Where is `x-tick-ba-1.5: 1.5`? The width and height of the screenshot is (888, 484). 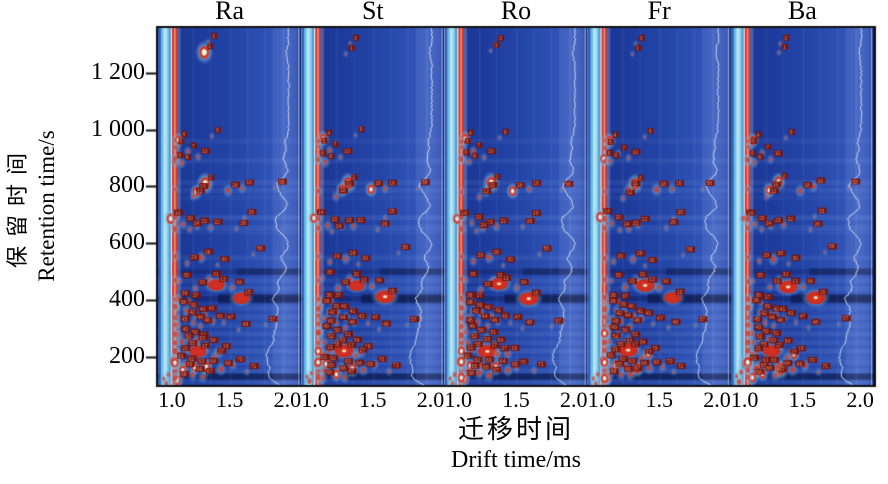 x-tick-ba-1.5: 1.5 is located at coordinates (802, 399).